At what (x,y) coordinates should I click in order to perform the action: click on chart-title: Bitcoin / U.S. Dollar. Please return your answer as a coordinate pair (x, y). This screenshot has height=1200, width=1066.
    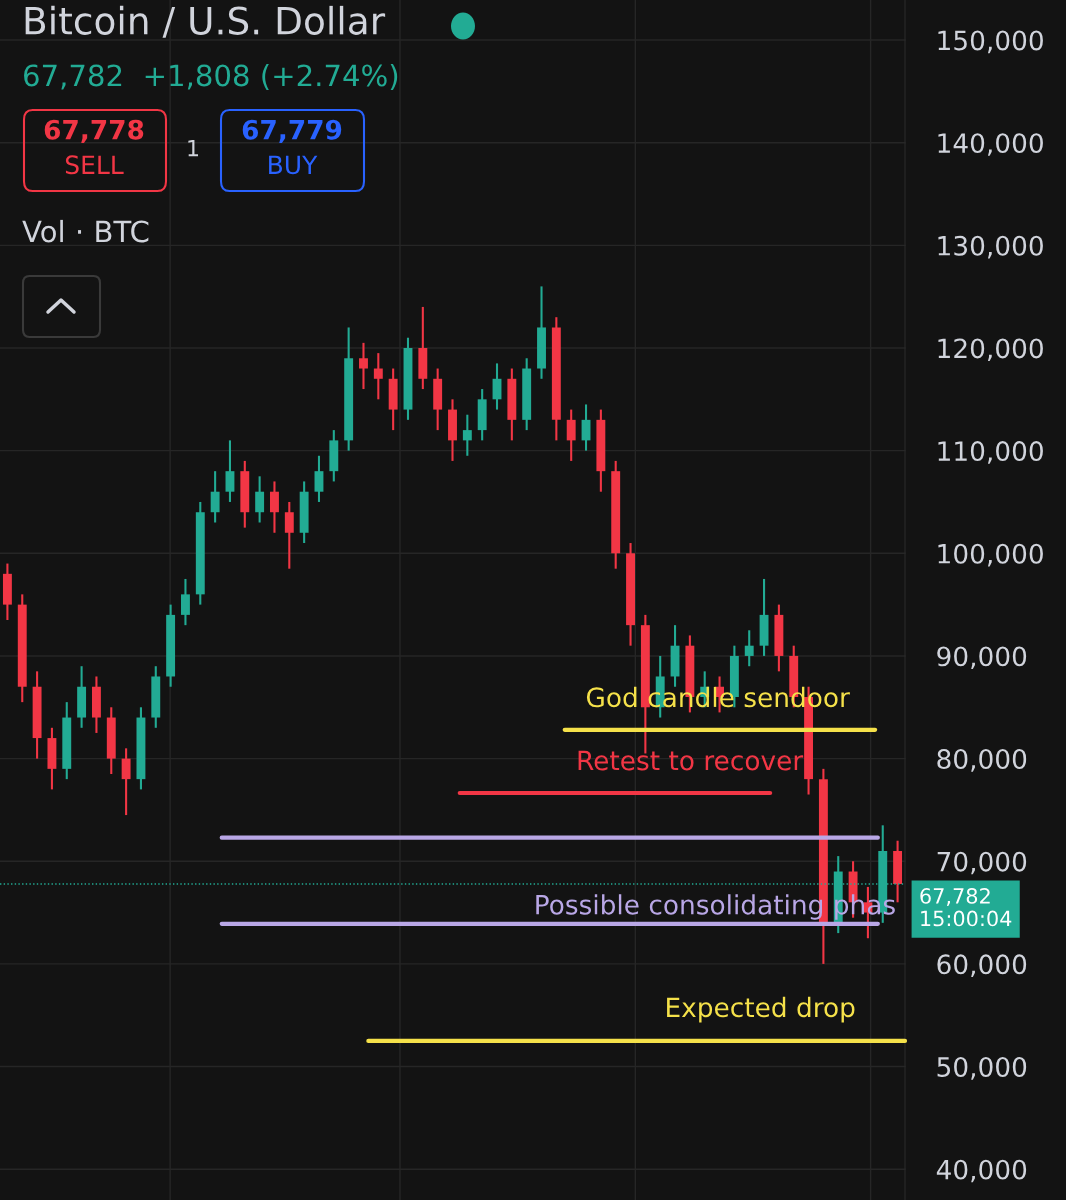
    Looking at the image, I should click on (205, 21).